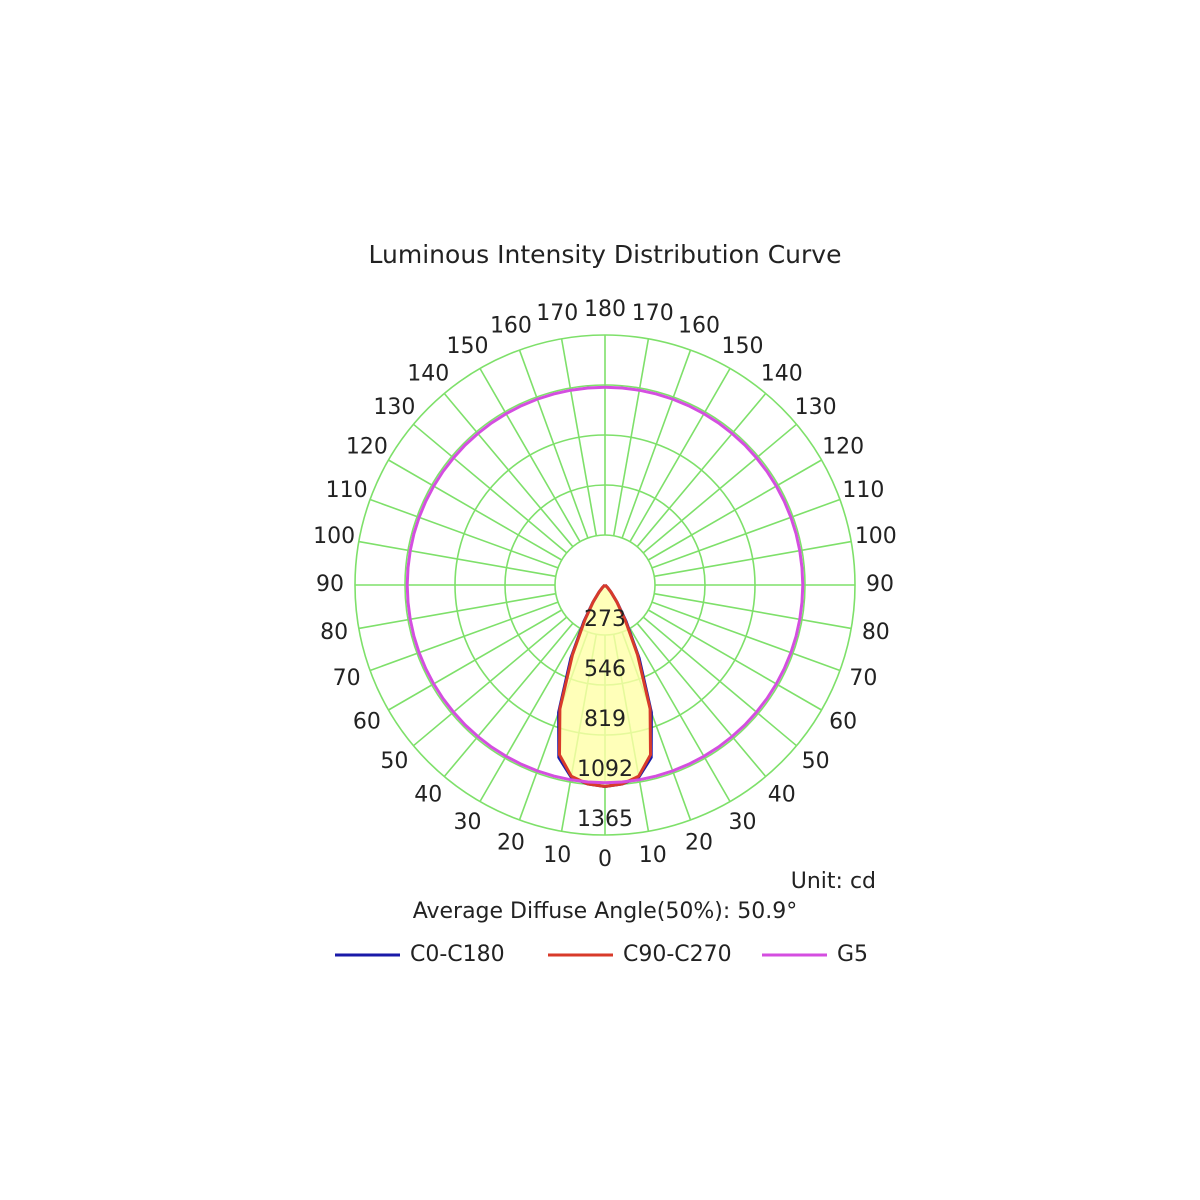 This screenshot has width=1200, height=1200. What do you see at coordinates (605, 911) in the screenshot?
I see `annotation: Average Diffuse Angle(50%): 50.9°` at bounding box center [605, 911].